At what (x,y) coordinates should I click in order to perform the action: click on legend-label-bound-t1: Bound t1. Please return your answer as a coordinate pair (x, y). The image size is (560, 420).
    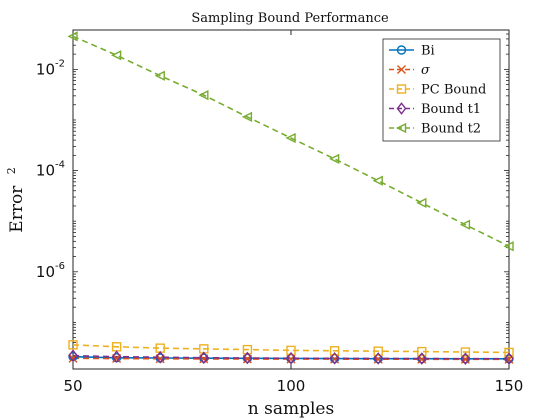
    Looking at the image, I should click on (451, 109).